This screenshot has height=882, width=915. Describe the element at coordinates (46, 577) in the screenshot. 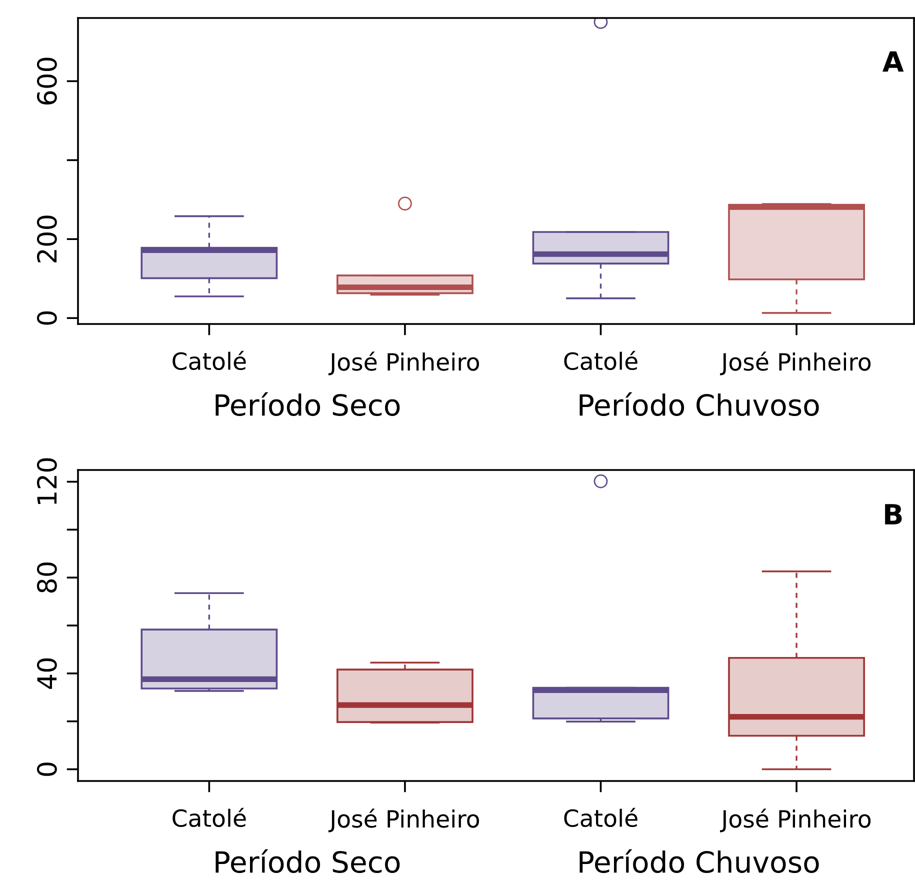

I see `y-tick-label: 80` at that location.